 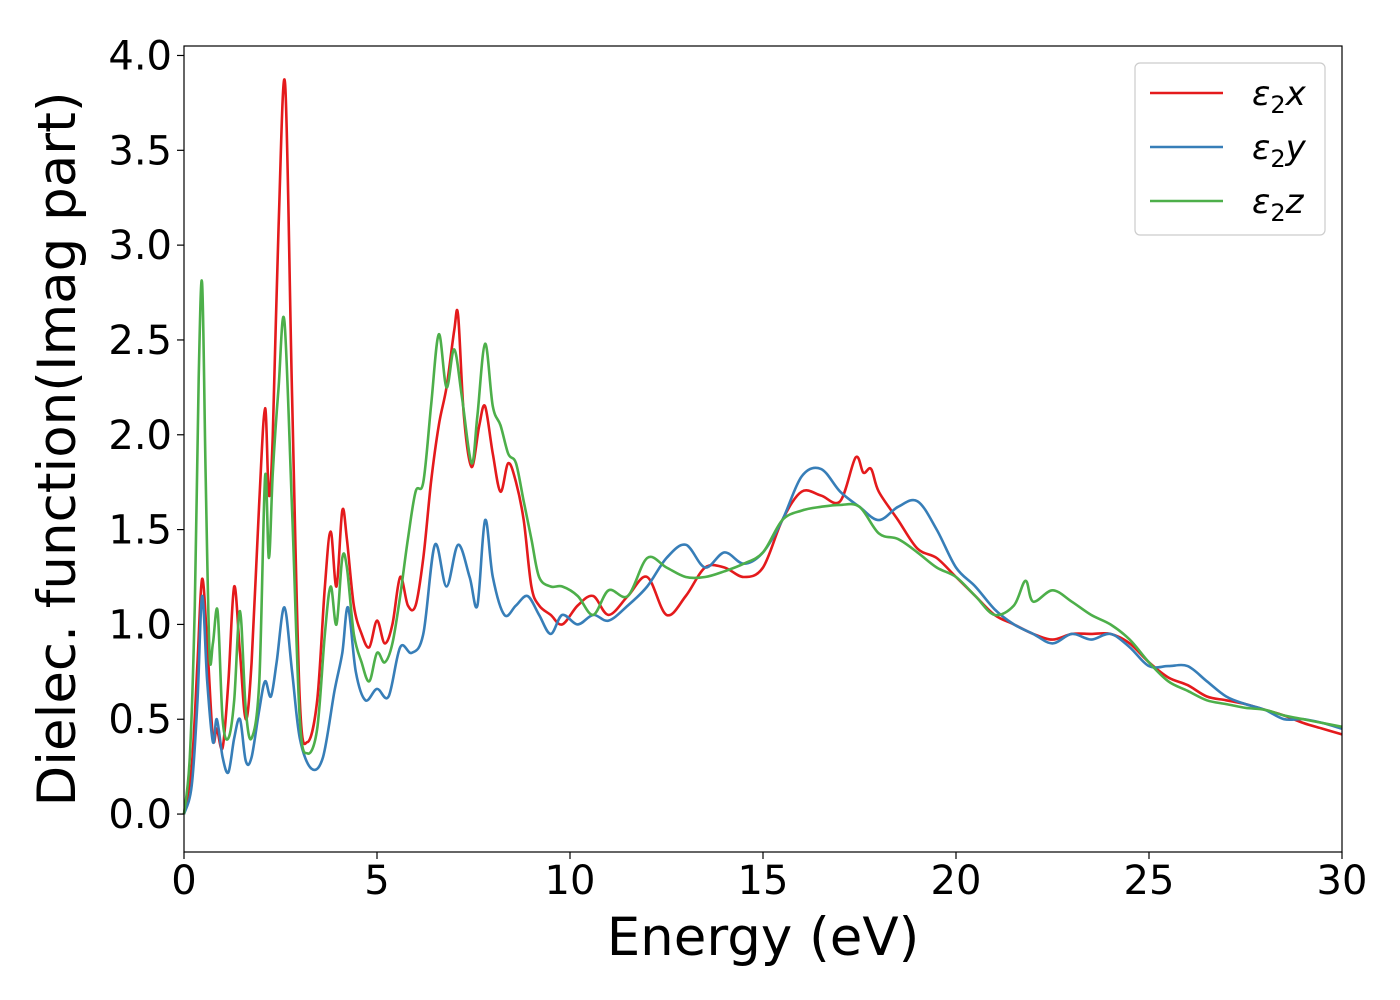 I want to click on x-tick-label: 10, so click(x=570, y=881).